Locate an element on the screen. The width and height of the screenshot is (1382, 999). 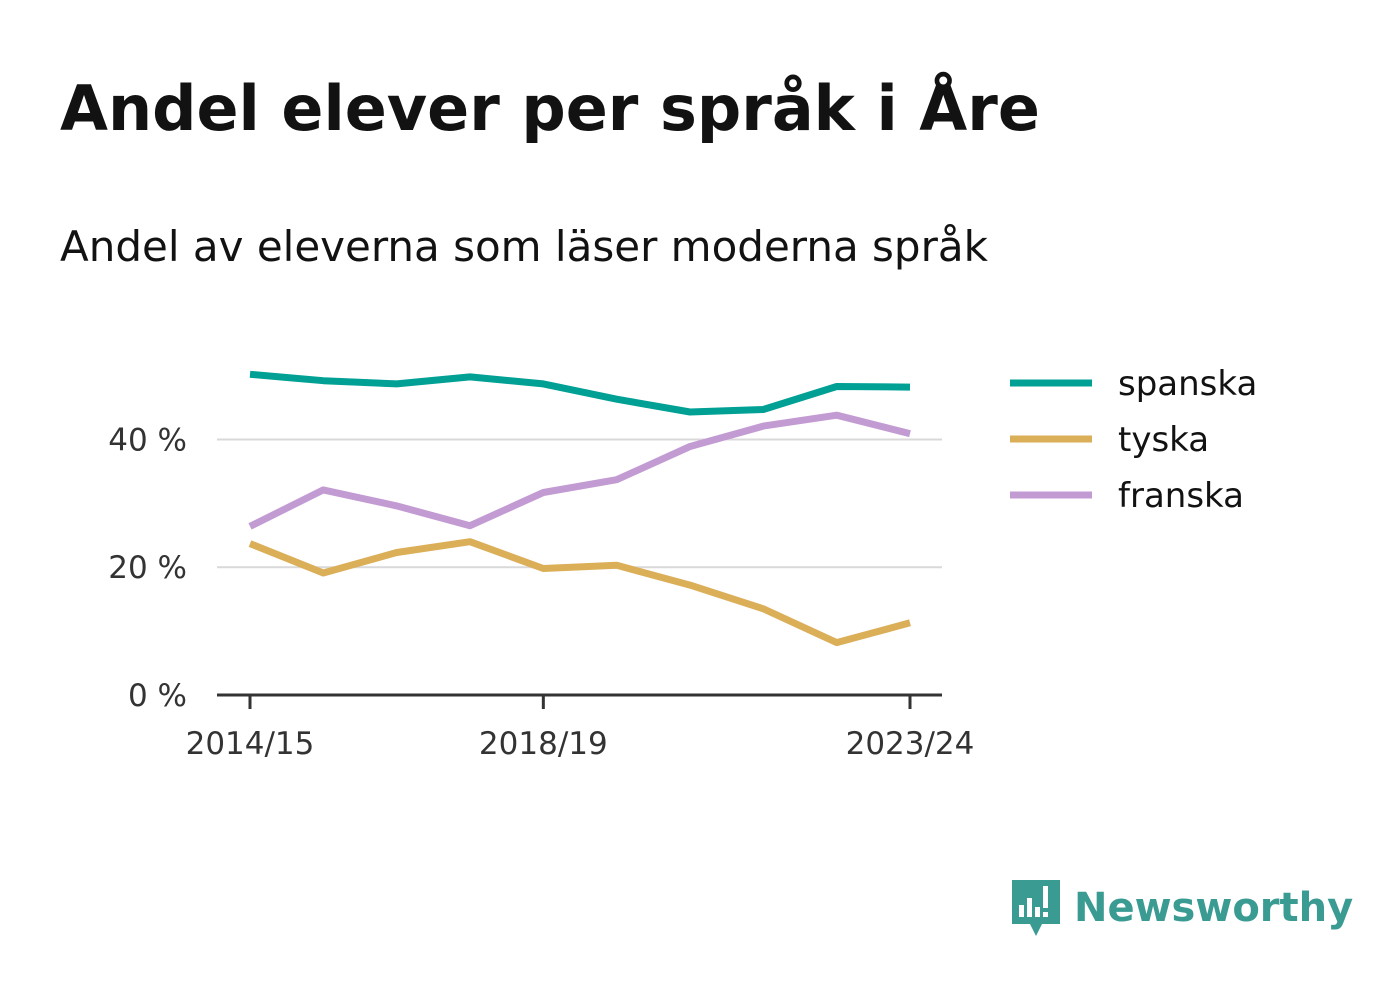
legend: spanska tyska franska is located at coordinates (1133, 440).